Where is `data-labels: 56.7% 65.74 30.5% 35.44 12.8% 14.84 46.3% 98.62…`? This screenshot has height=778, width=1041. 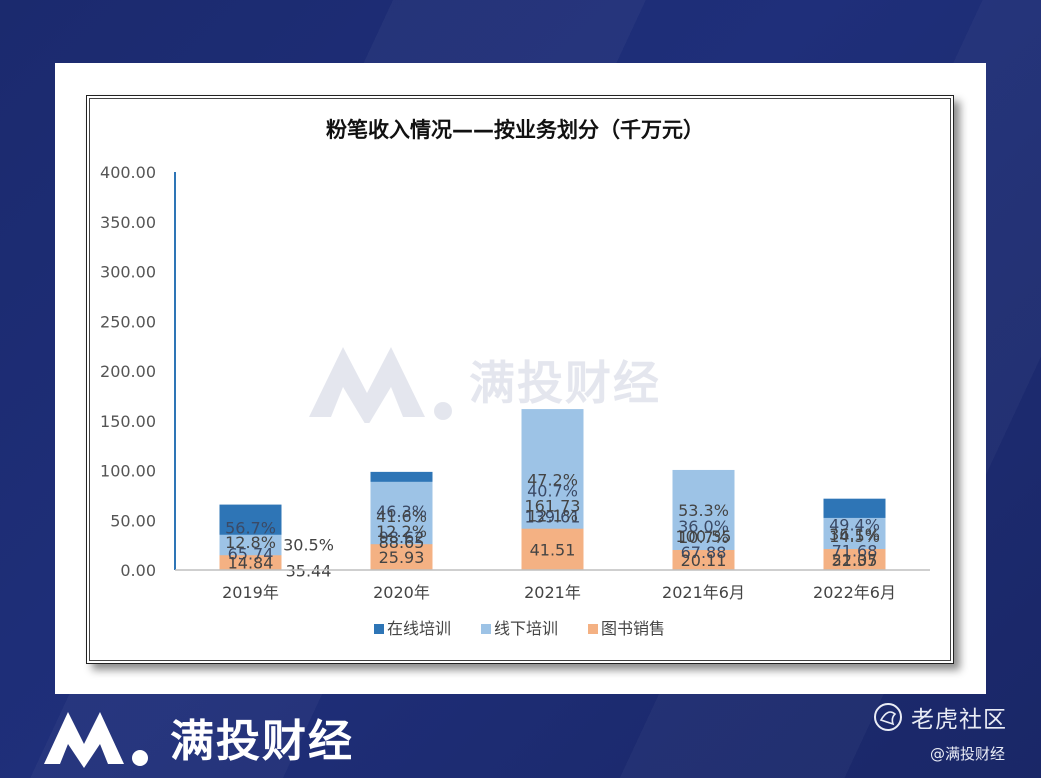
data-labels: 56.7% 65.74 30.5% 35.44 12.8% 14.84 46.3% 98.62… is located at coordinates (552, 526).